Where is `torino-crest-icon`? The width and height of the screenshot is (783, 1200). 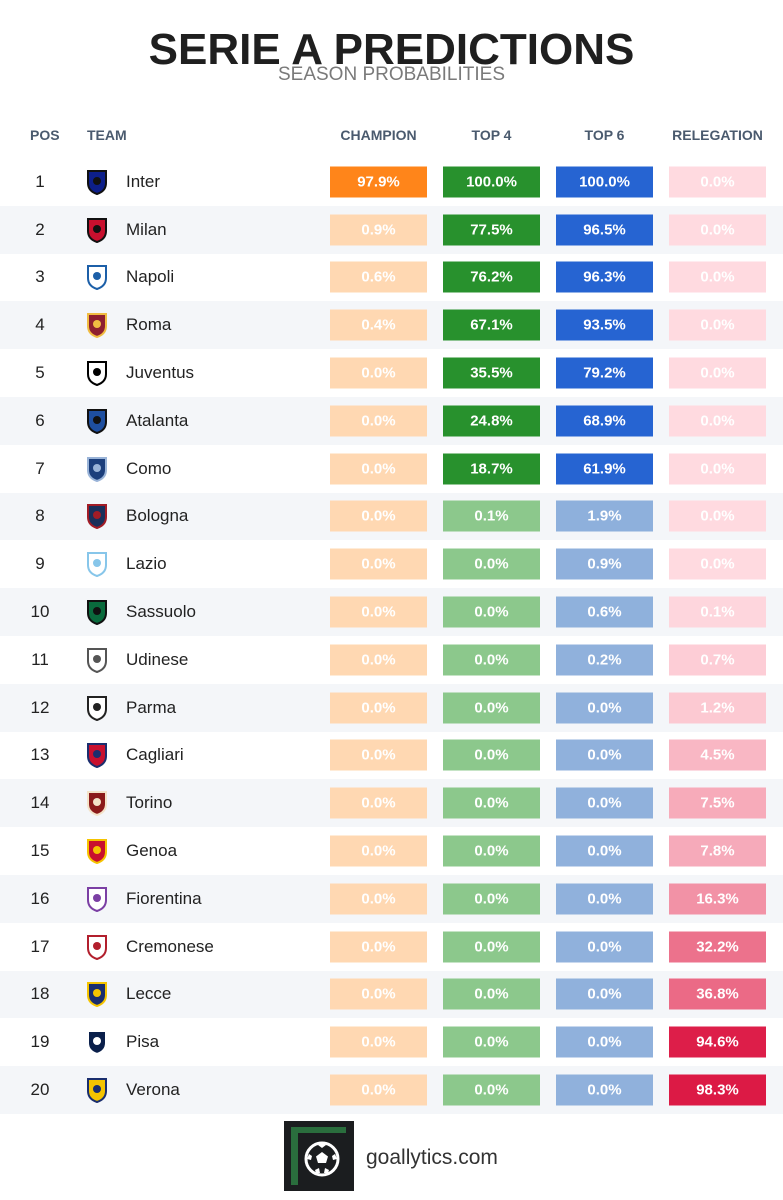 torino-crest-icon is located at coordinates (97, 803).